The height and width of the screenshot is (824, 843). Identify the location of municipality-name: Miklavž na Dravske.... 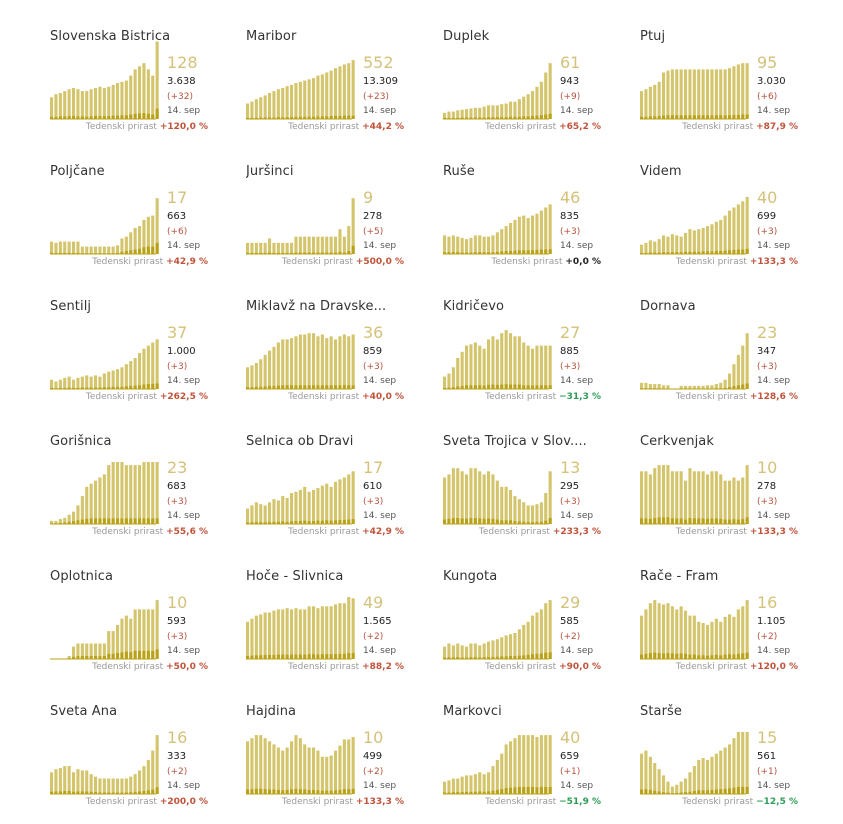
(316, 306).